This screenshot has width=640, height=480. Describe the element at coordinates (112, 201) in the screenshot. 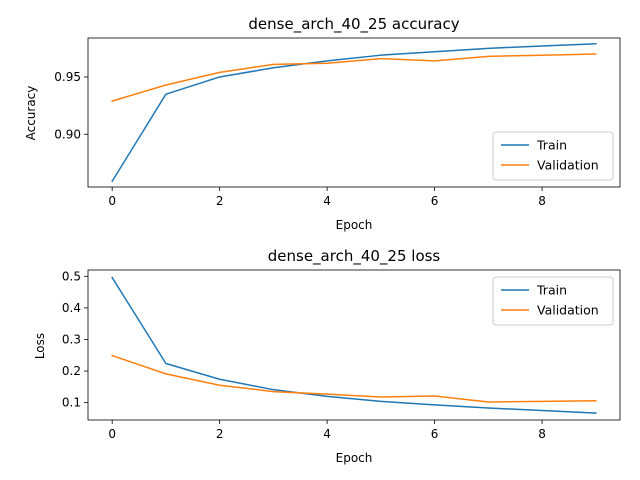

I see `accuracy-x-tick-label: 0` at that location.